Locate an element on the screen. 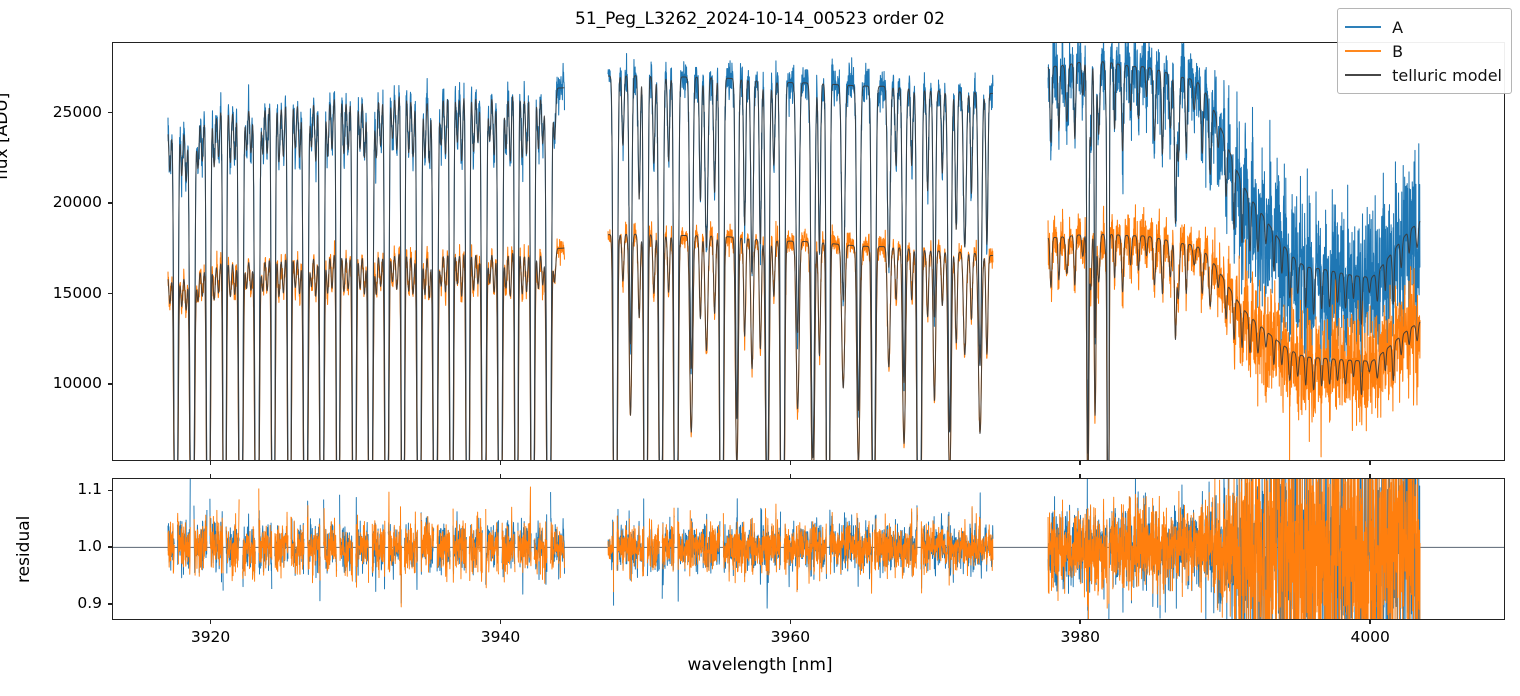 Image resolution: width=1520 pixels, height=696 pixels. main-y-tick-label: 25000 is located at coordinates (77, 111).